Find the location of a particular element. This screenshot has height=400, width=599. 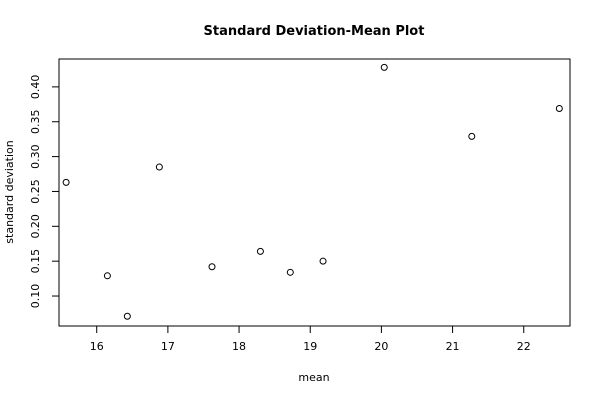

x-tick-label: 21 is located at coordinates (453, 346).